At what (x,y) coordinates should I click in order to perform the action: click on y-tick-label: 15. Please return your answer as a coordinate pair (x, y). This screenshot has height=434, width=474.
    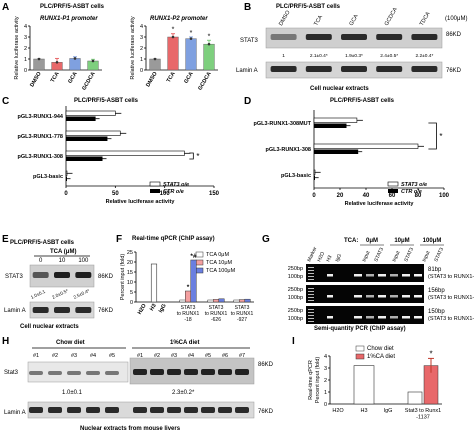
    Looking at the image, I should click on (130, 273).